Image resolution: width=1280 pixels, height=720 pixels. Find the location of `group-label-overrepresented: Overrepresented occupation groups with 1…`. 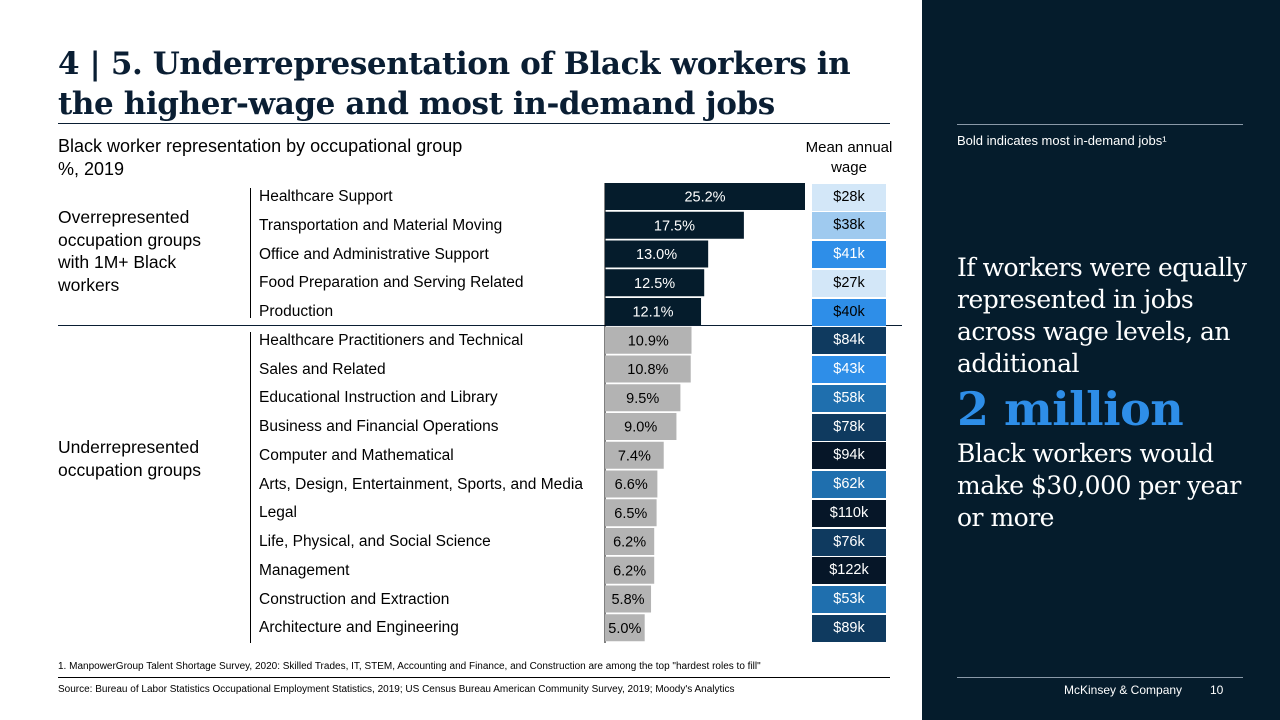

group-label-overrepresented: Overrepresented occupation groups with 1… is located at coordinates (130, 251).